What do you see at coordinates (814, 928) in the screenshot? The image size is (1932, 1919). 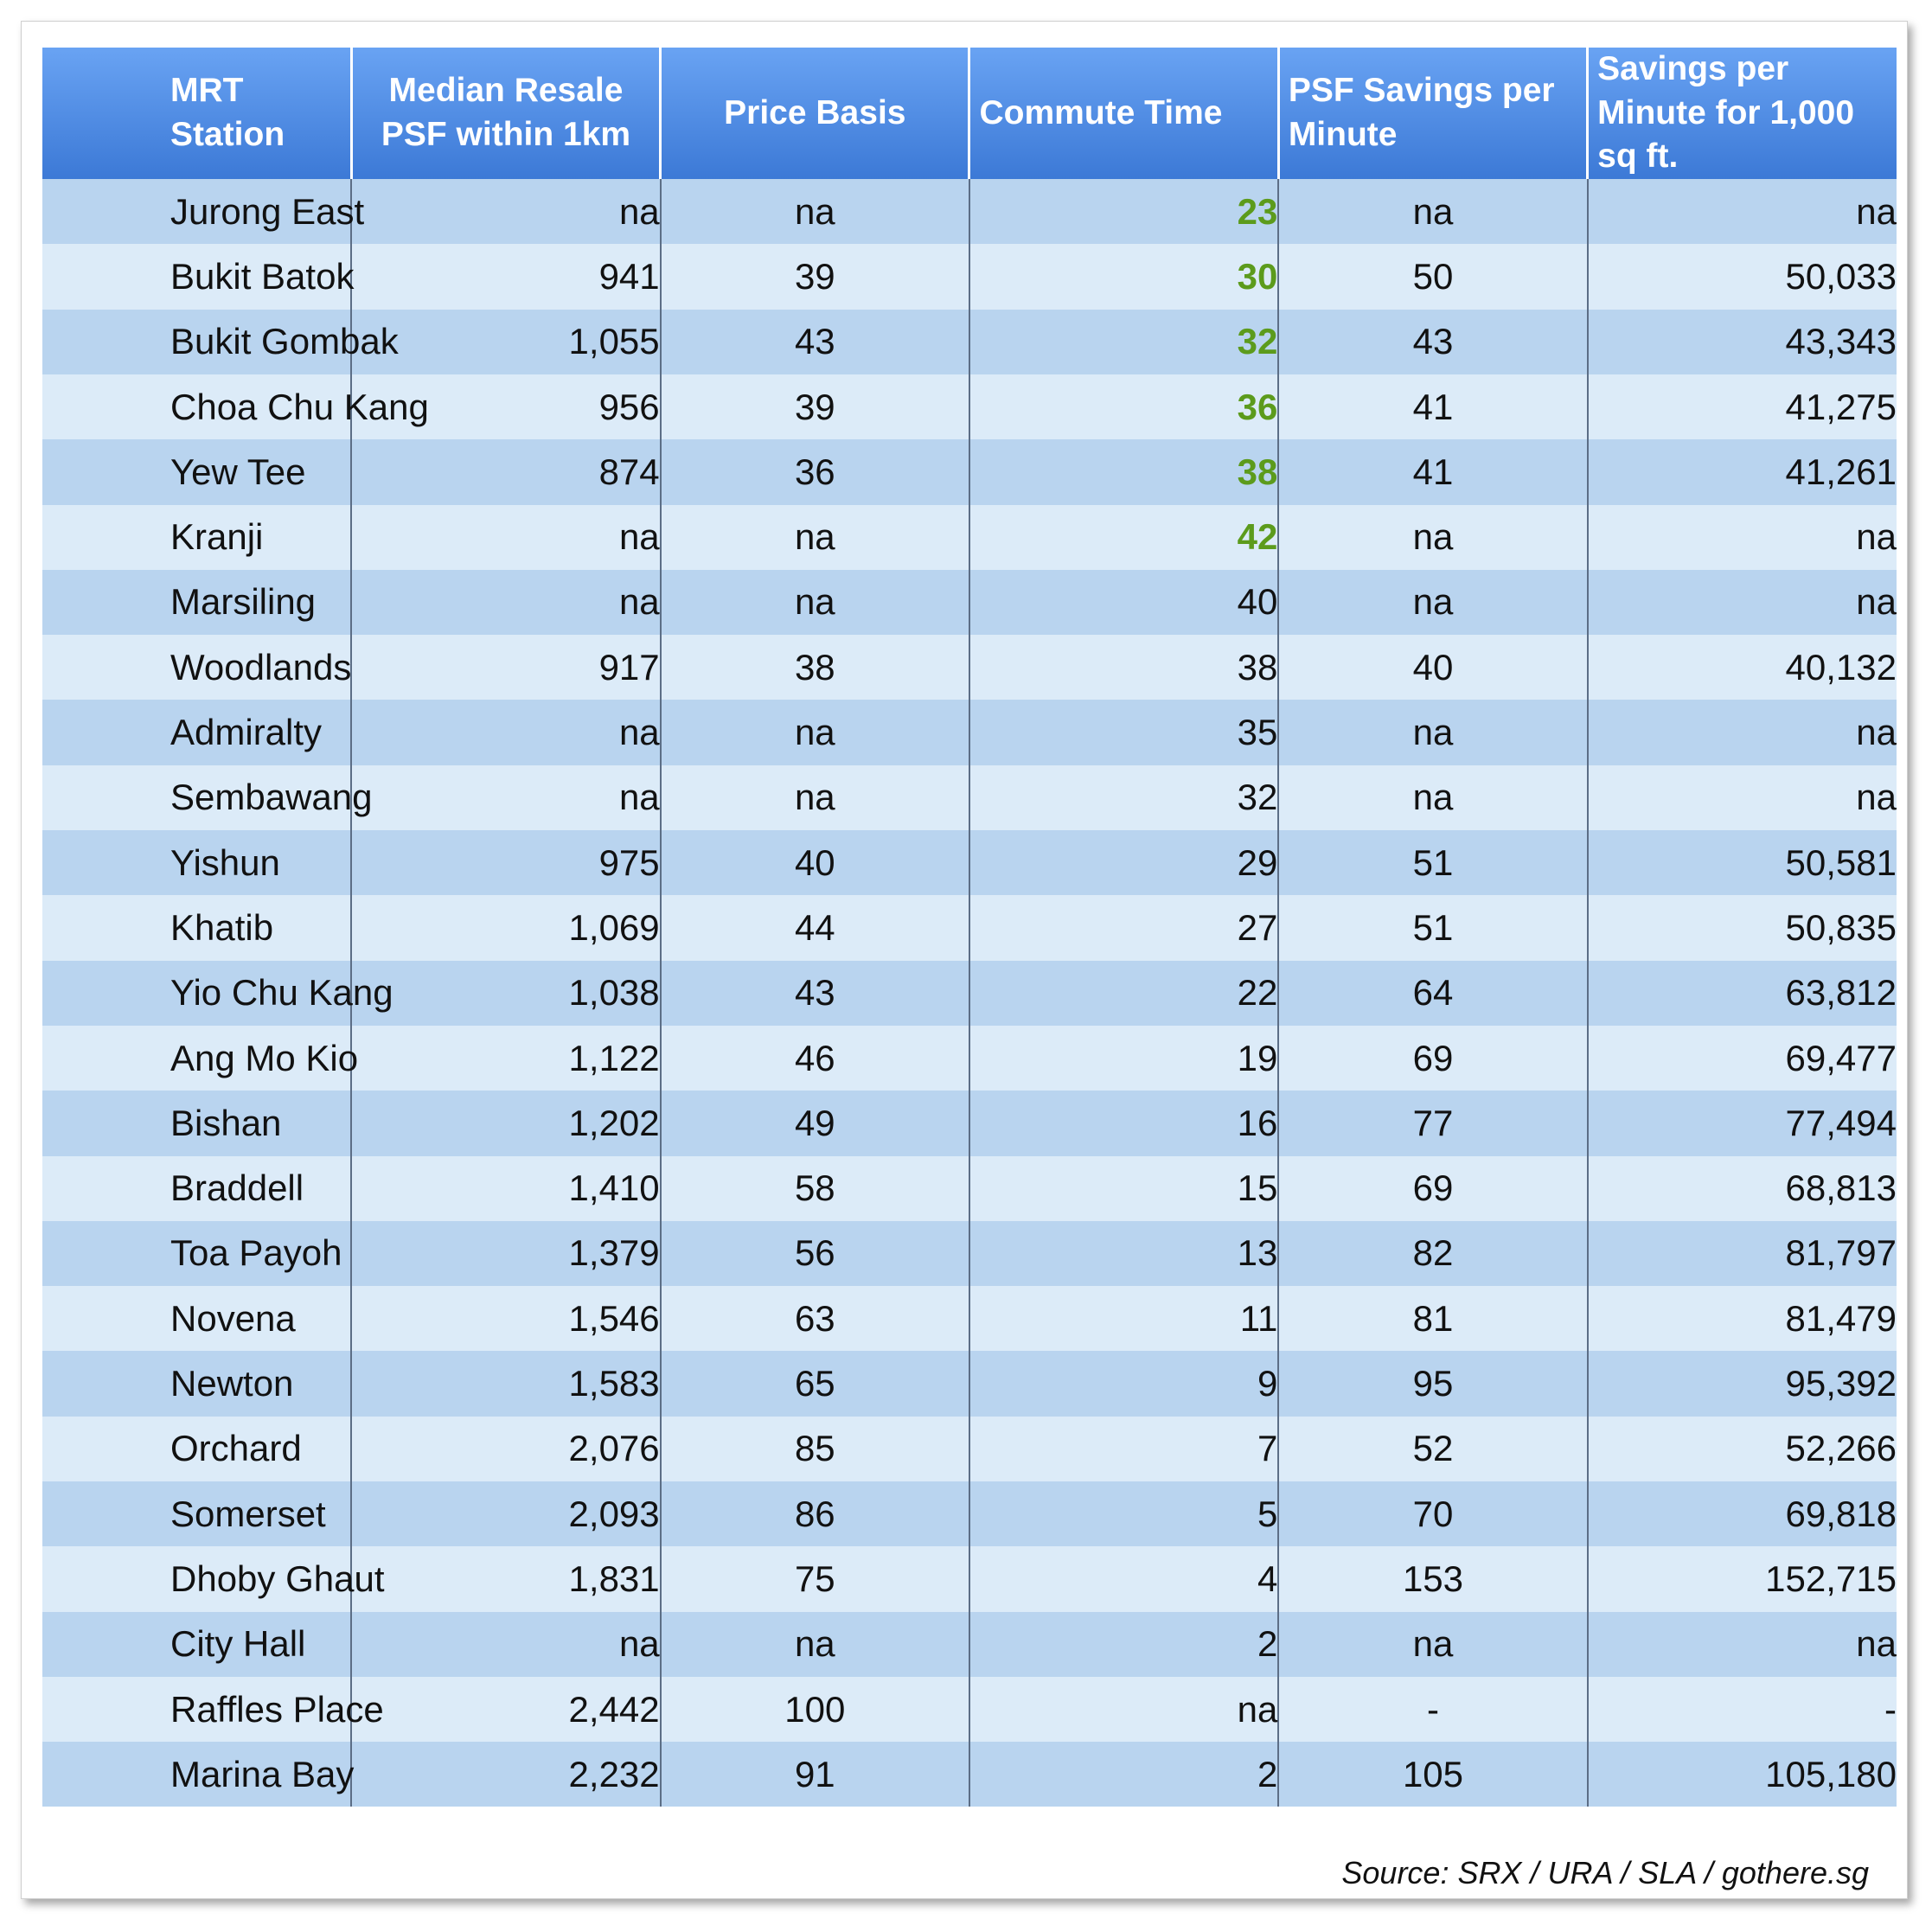 I see `price-basis-cell: 44` at bounding box center [814, 928].